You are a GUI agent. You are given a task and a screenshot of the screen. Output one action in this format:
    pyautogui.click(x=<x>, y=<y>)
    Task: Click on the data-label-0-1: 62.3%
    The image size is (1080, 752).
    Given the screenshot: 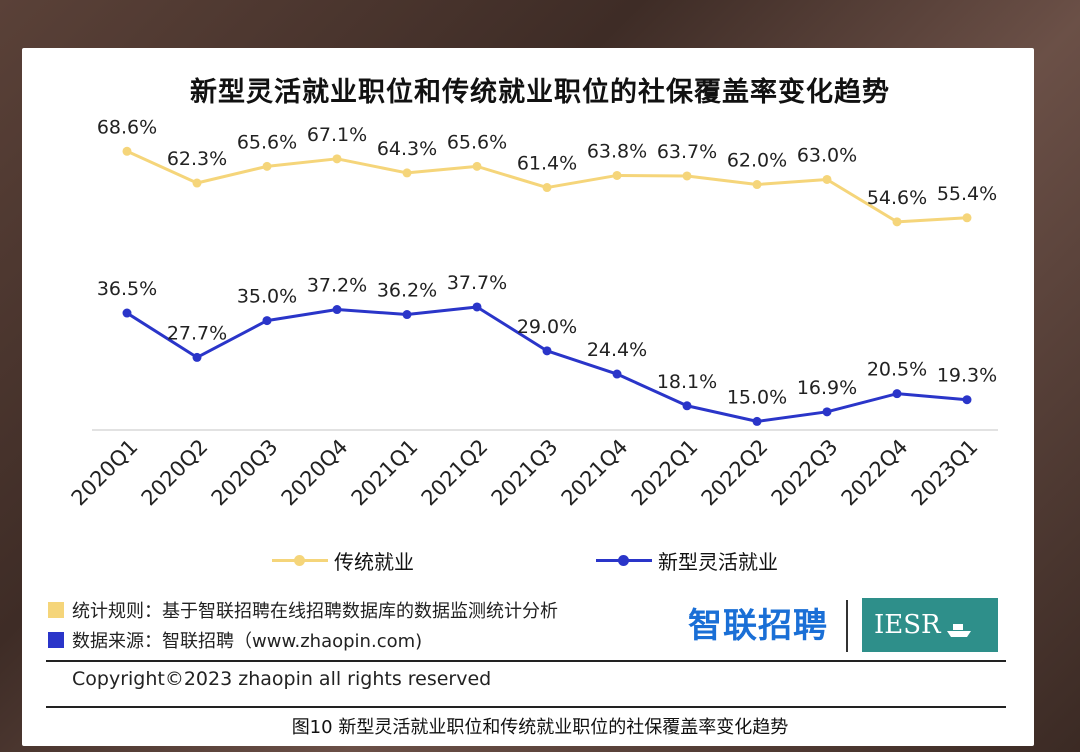 What is the action you would take?
    pyautogui.click(x=197, y=159)
    